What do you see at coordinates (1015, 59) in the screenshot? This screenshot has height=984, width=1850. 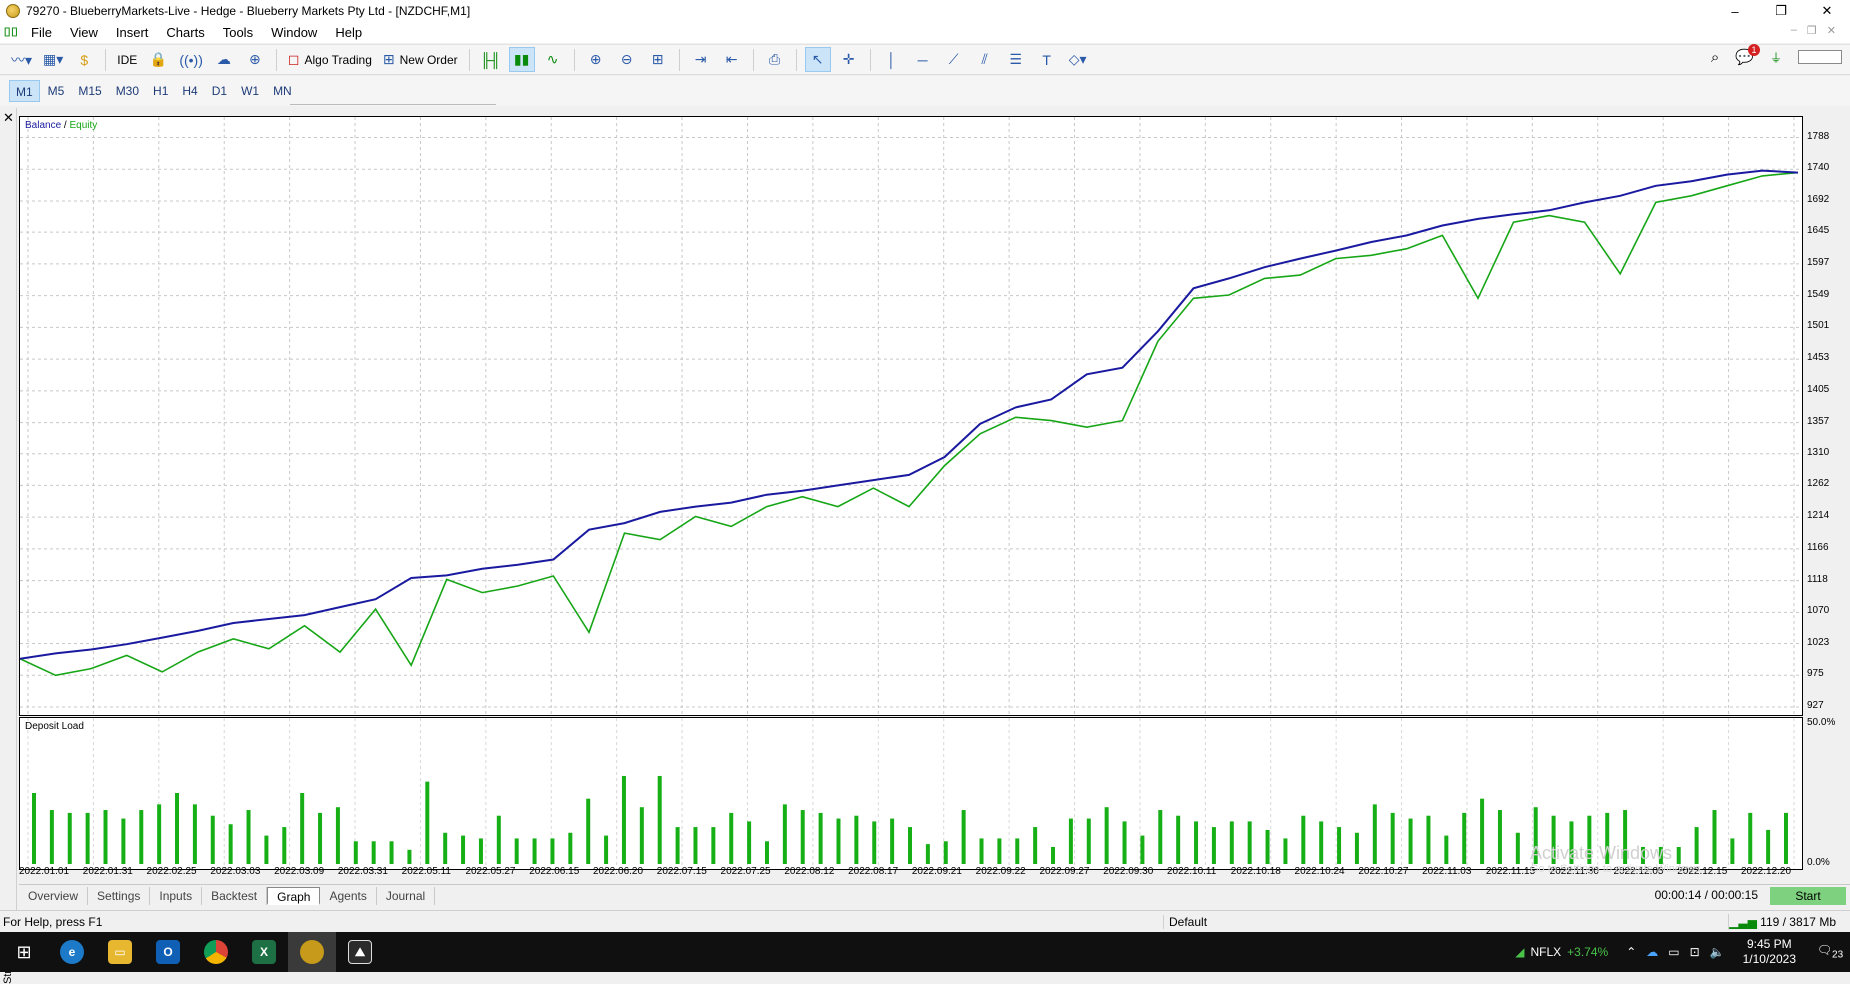 I see `fibonacci-icon: ☰` at bounding box center [1015, 59].